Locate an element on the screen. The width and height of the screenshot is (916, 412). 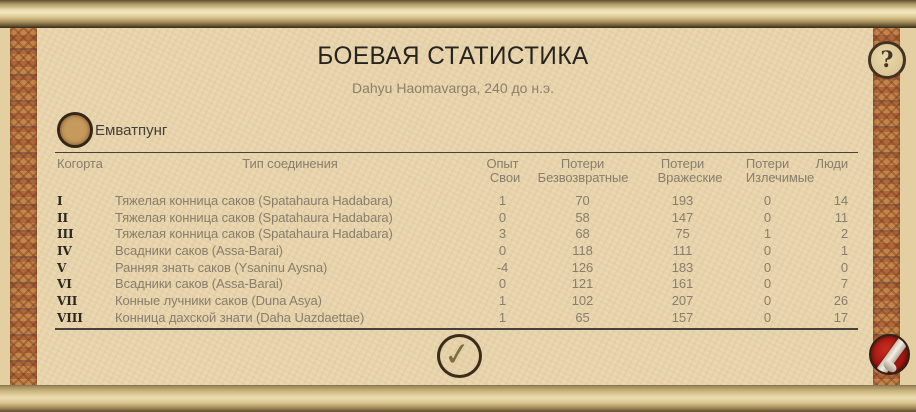
men-value: 14 is located at coordinates (840, 200).